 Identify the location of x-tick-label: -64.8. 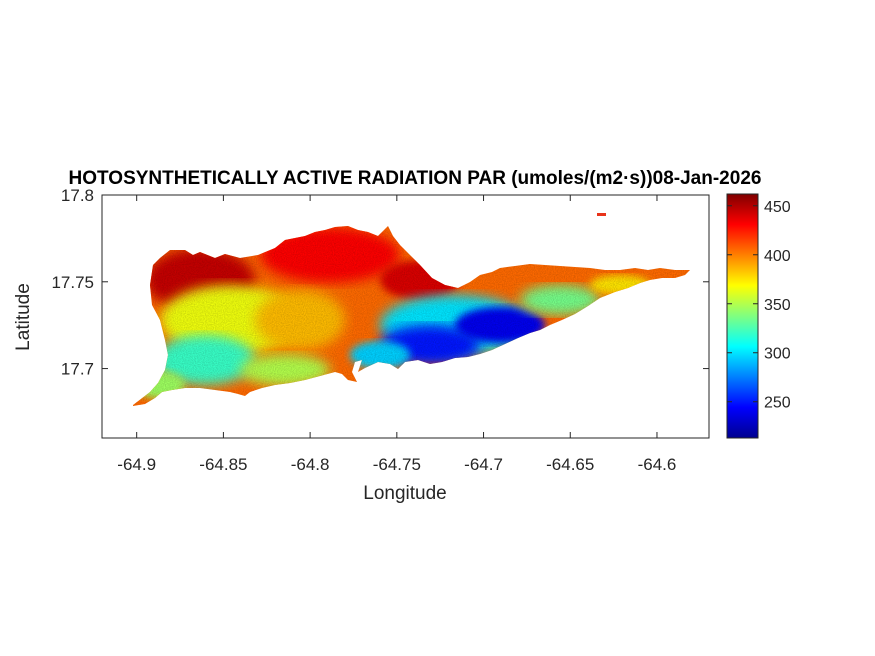
(310, 464).